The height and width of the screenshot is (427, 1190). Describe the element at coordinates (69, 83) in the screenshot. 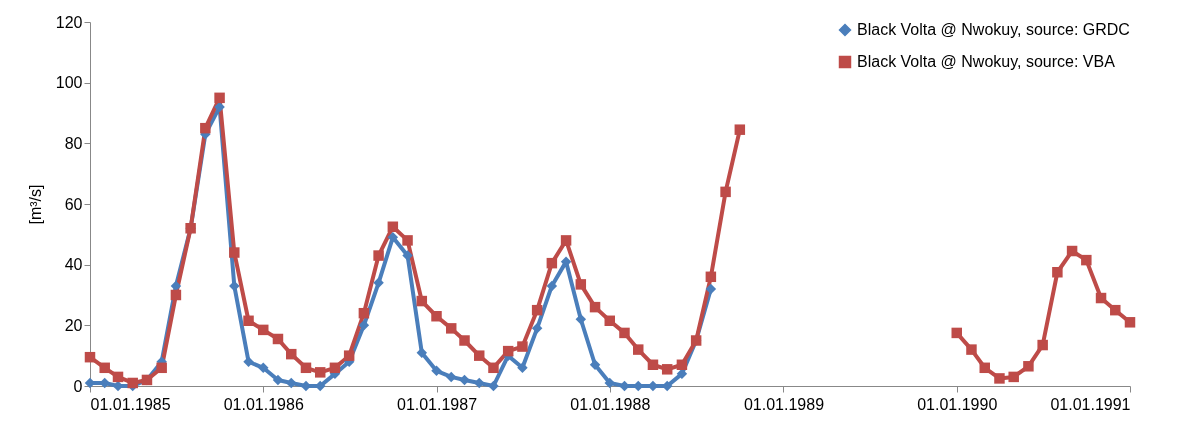

I see `y-tick-label: 100` at that location.